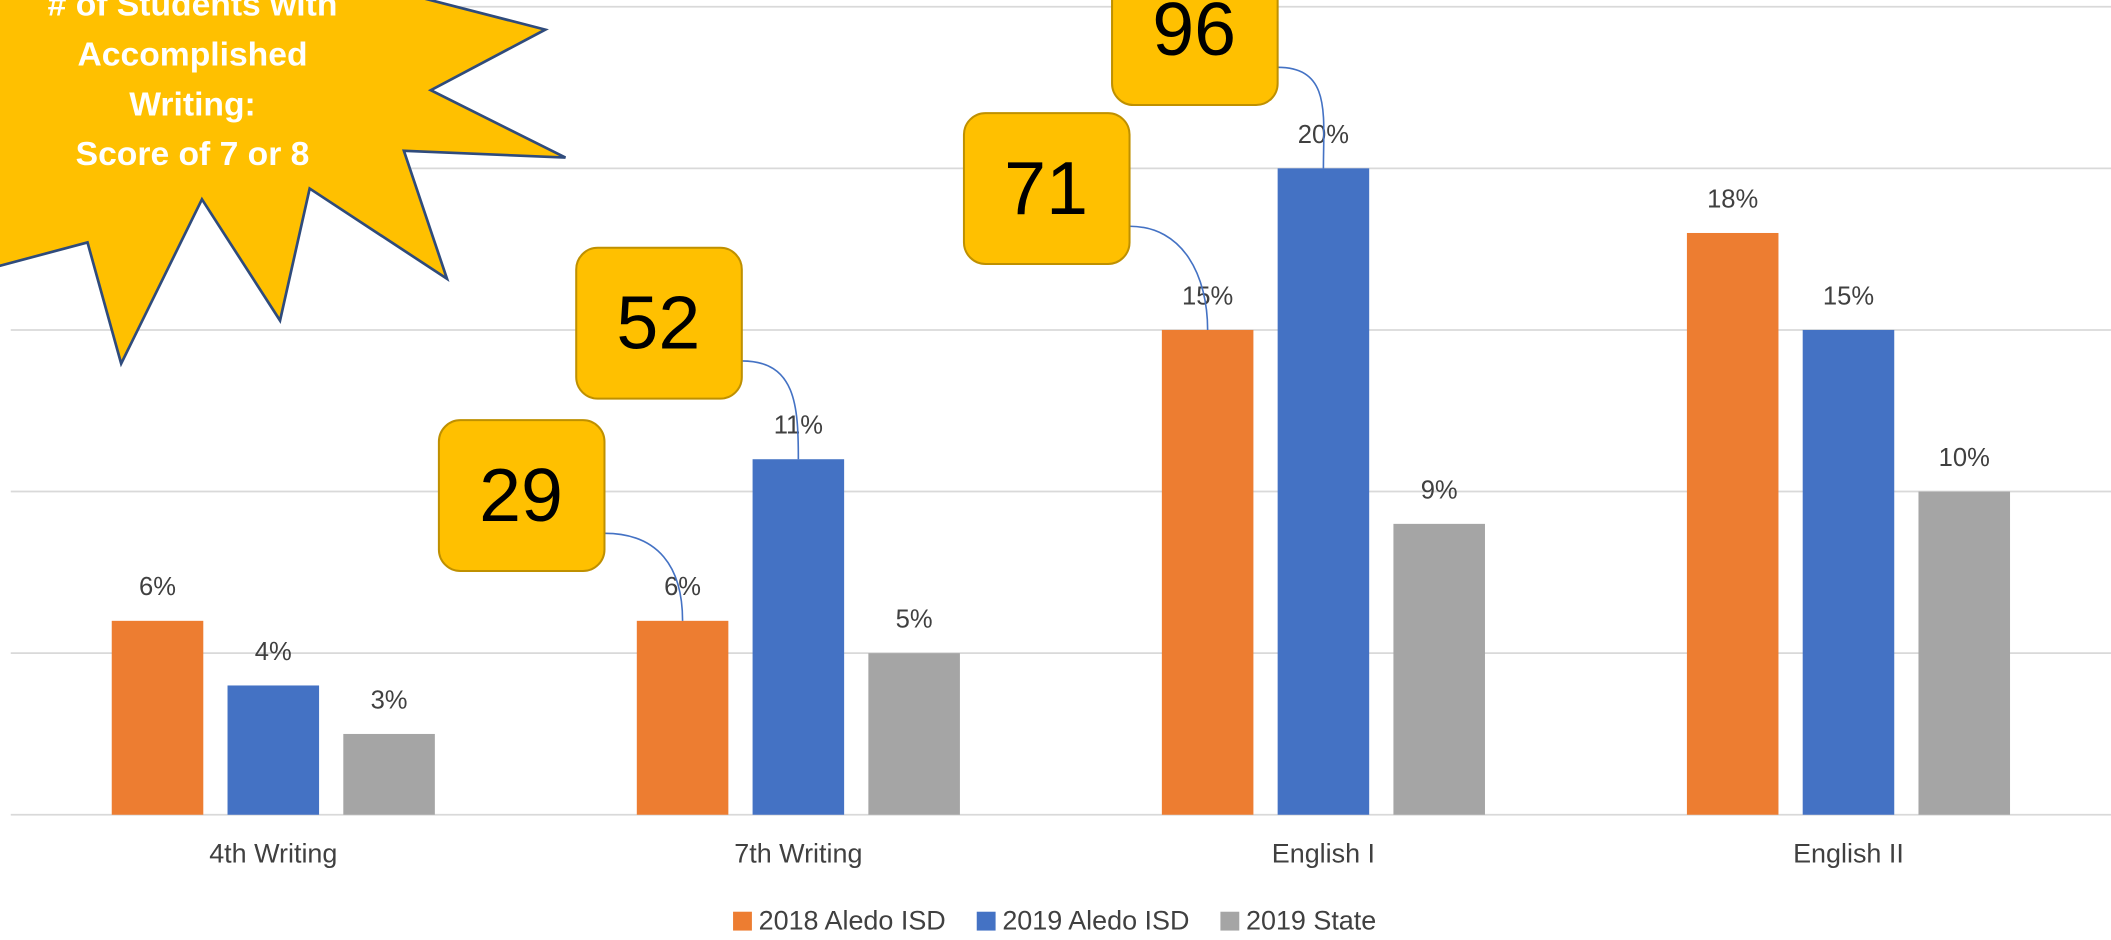 This screenshot has width=2111, height=940. What do you see at coordinates (1964, 458) in the screenshot?
I see `value-label: 10%` at bounding box center [1964, 458].